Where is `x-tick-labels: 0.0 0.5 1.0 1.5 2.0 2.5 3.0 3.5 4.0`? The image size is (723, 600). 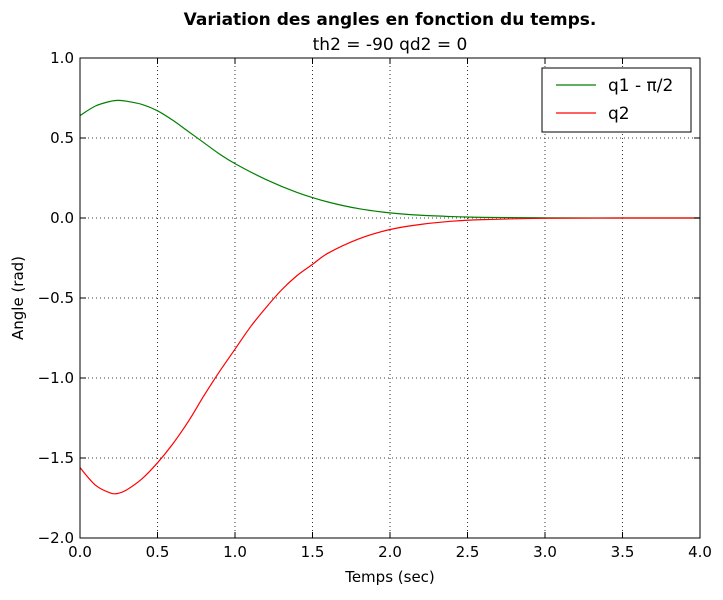
x-tick-labels: 0.0 0.5 1.0 1.5 2.0 2.5 3.0 3.5 4.0 is located at coordinates (390, 552).